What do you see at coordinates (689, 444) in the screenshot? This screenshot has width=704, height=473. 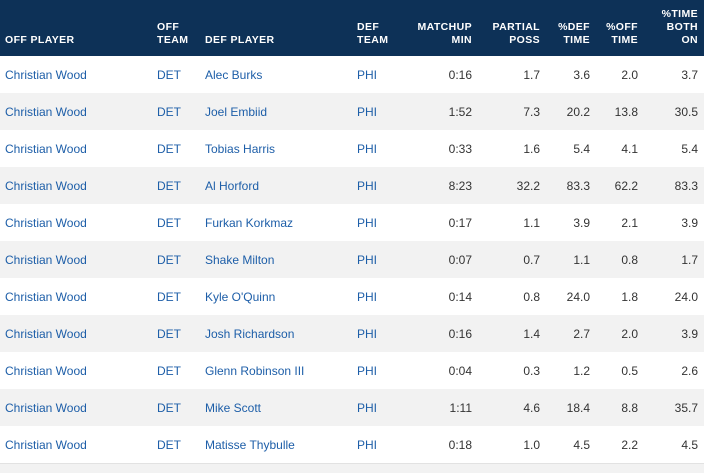 I see `cell-pct-time-both-on: 4.5` at bounding box center [689, 444].